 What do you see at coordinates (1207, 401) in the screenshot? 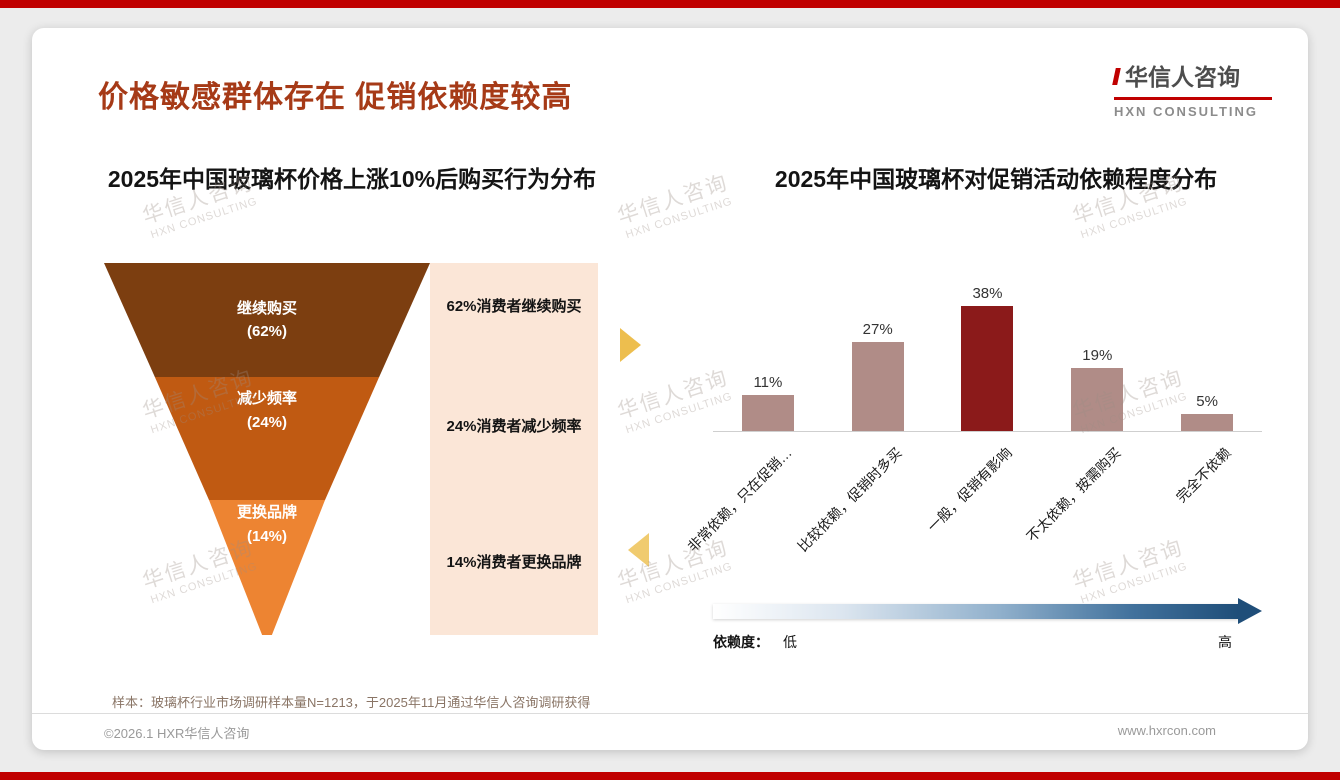
I see `bar-value-label: 5%` at bounding box center [1207, 401].